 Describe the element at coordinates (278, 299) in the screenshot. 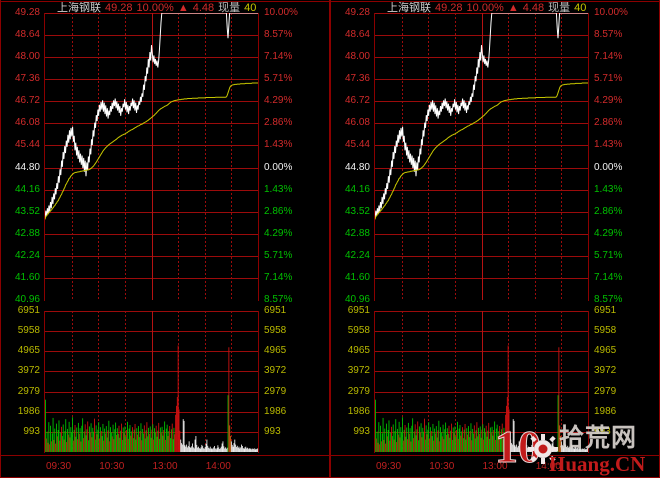

I see `pct-axis-label: 8.57%` at that location.